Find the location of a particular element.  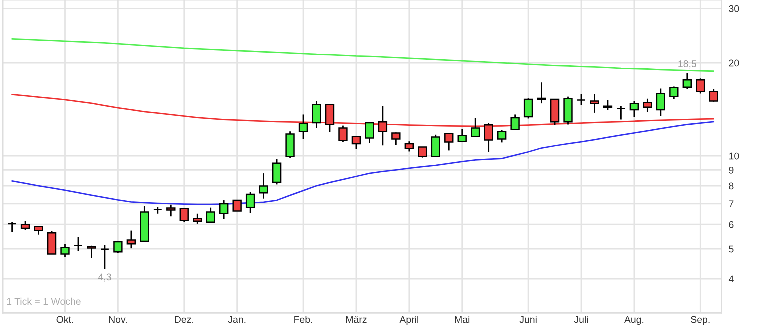

annotation: 18,5 is located at coordinates (687, 64).